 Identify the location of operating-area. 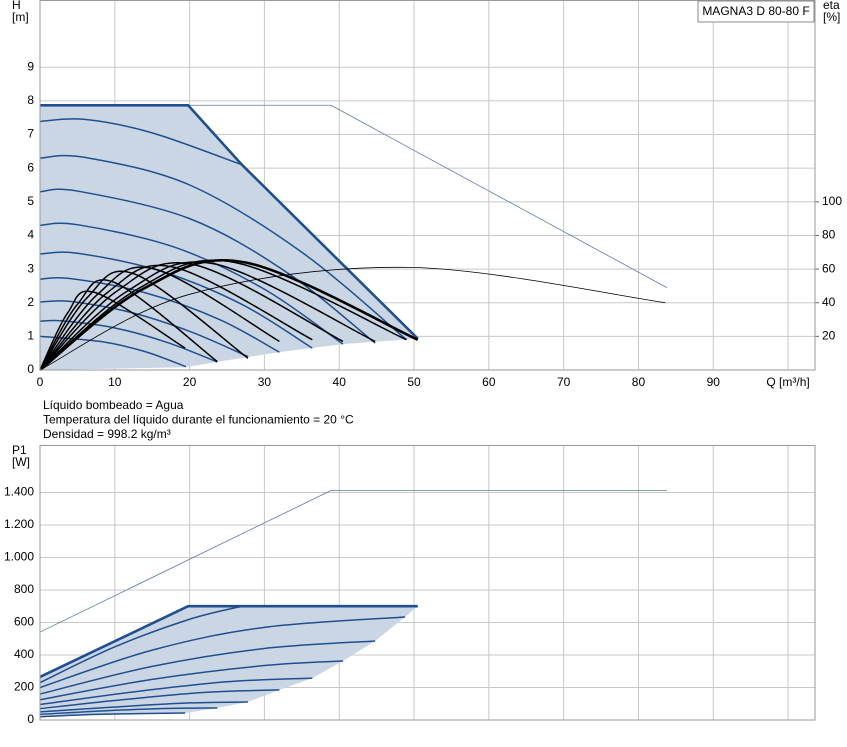
(229, 661).